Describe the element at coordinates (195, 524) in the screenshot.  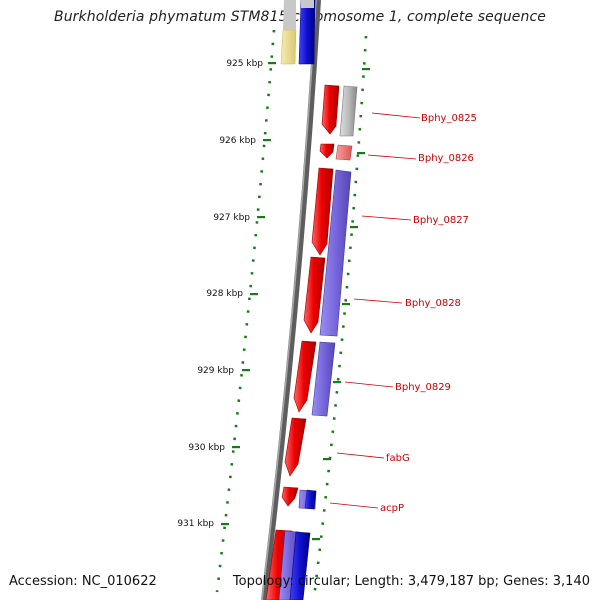
I see `kbp-label-931: 931 kbp` at that location.